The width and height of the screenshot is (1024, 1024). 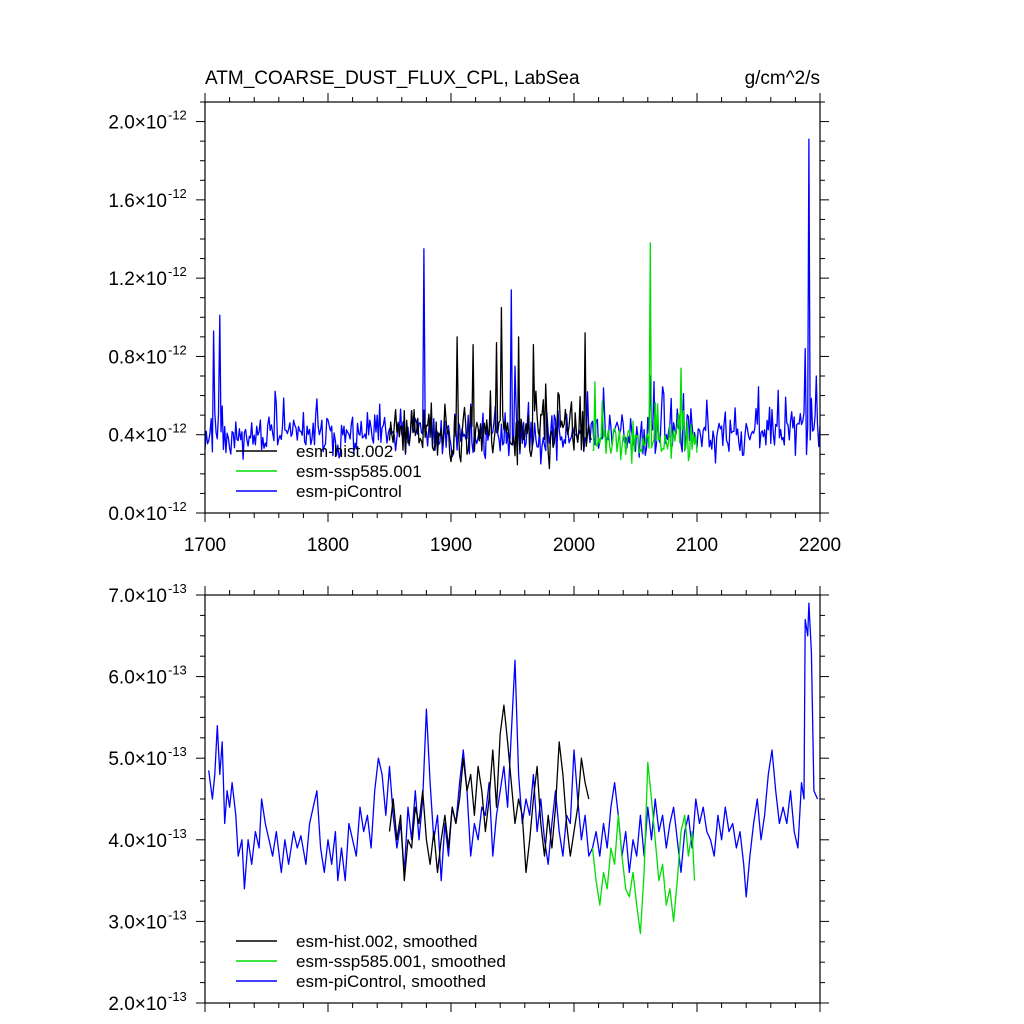 What do you see at coordinates (782, 78) in the screenshot?
I see `units-label: g/cm^2/s` at bounding box center [782, 78].